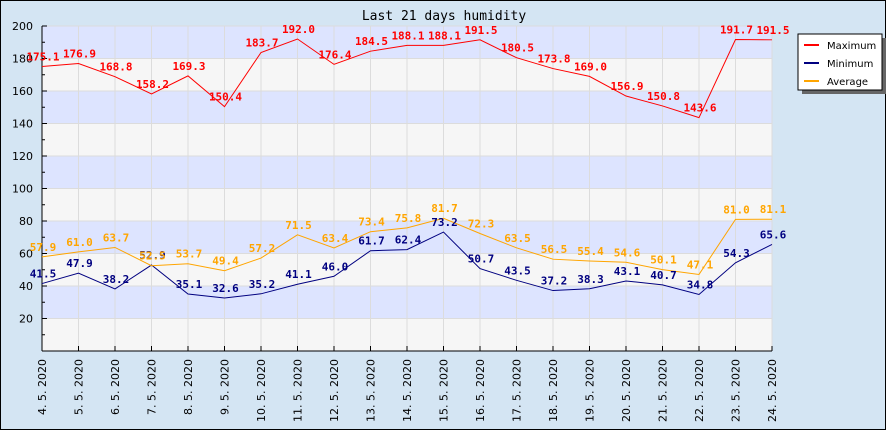 The height and width of the screenshot is (431, 886). What do you see at coordinates (408, 218) in the screenshot?
I see `data-label: 75.8` at bounding box center [408, 218].